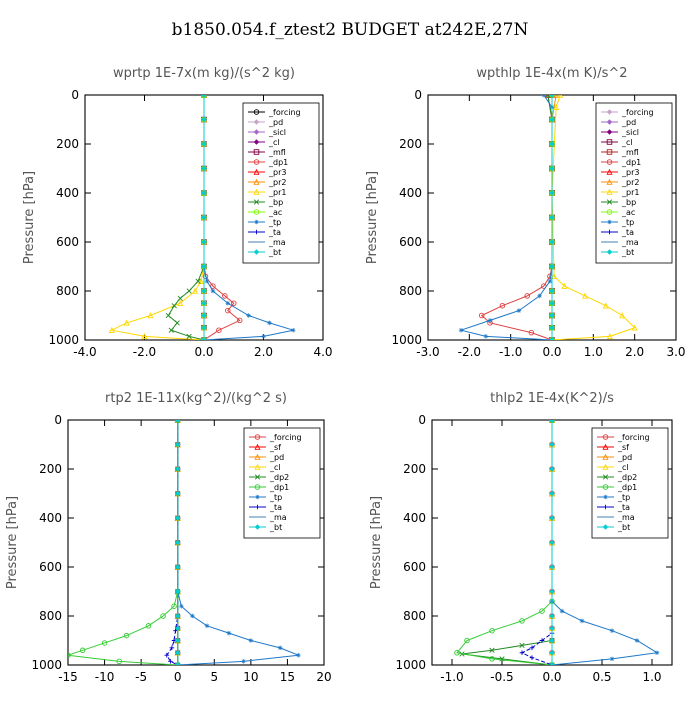 The width and height of the screenshot is (700, 704). What do you see at coordinates (67, 193) in the screenshot?
I see `y-tick-label: 400` at bounding box center [67, 193].